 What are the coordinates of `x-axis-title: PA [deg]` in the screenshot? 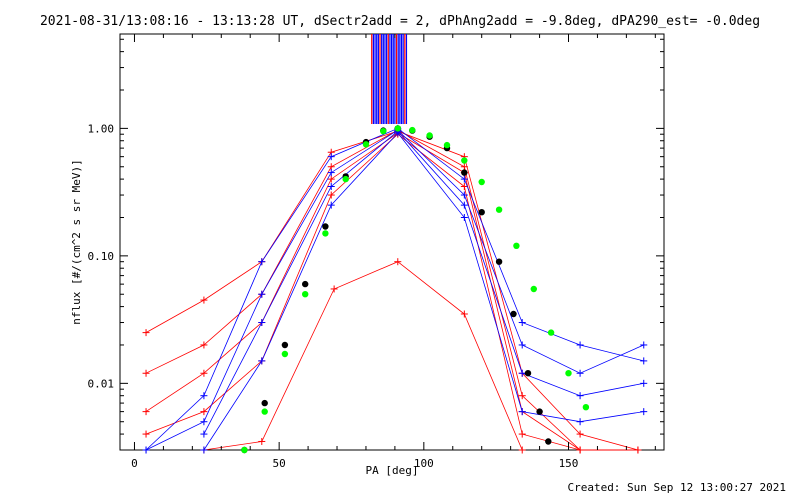 It's located at (392, 470).